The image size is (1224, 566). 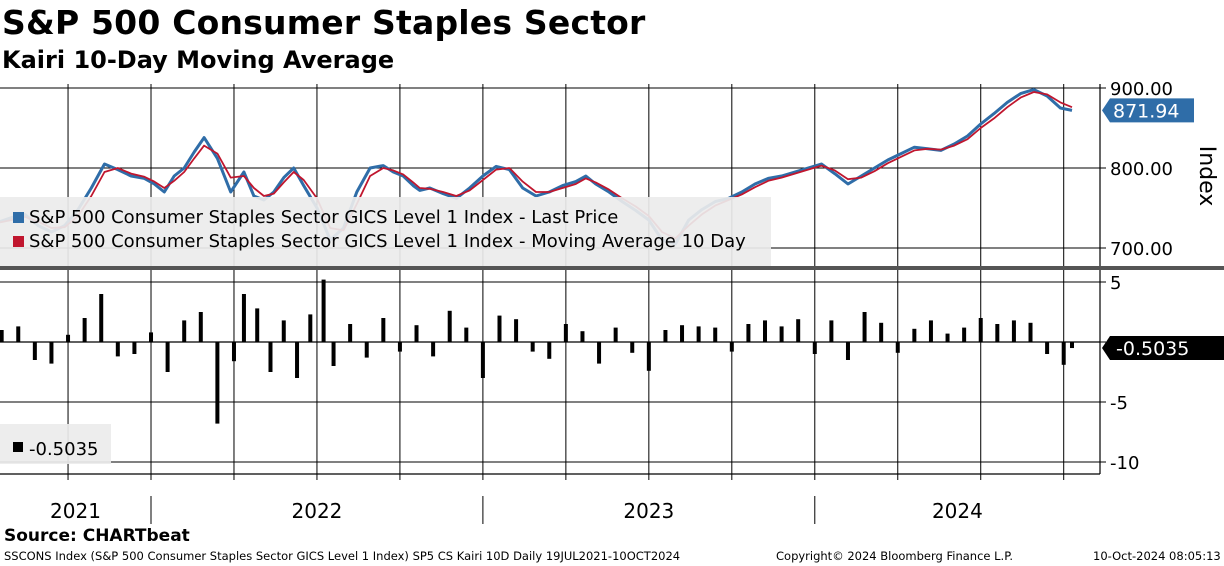 I want to click on x-tick-label: 2024, so click(x=957, y=511).